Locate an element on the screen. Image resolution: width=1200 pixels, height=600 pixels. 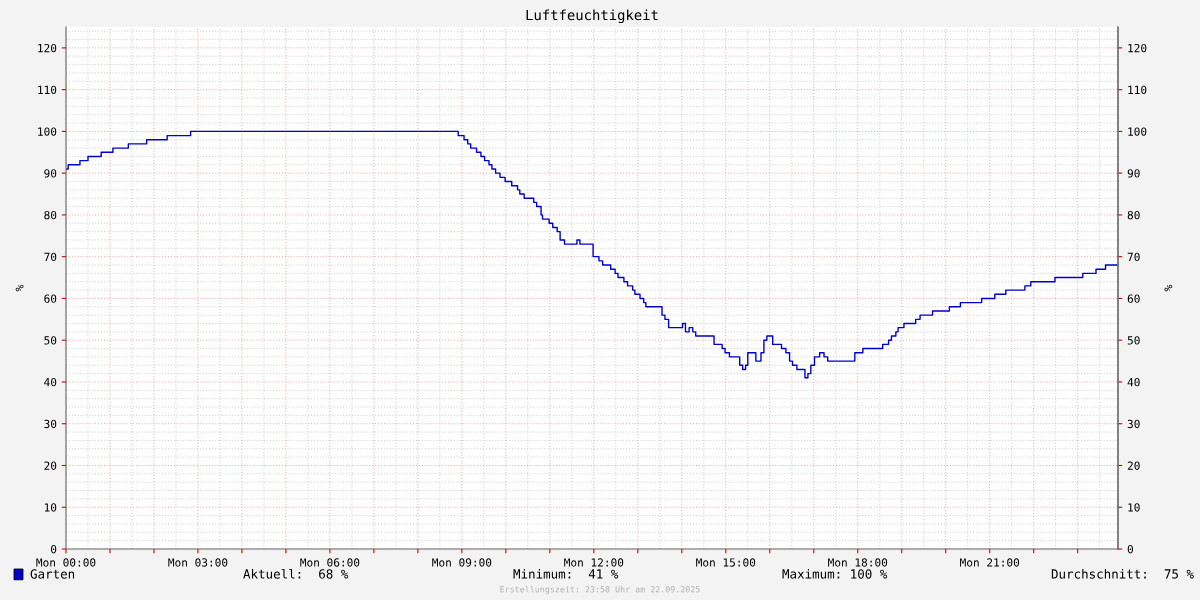
x-tick-label: Mon 03:00 is located at coordinates (198, 562).